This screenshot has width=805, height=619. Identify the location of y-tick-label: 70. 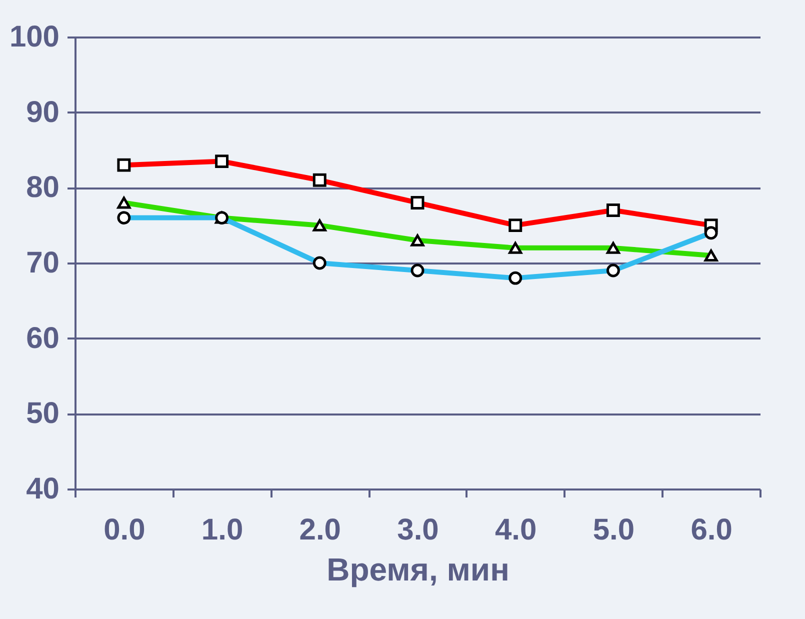
(43, 263).